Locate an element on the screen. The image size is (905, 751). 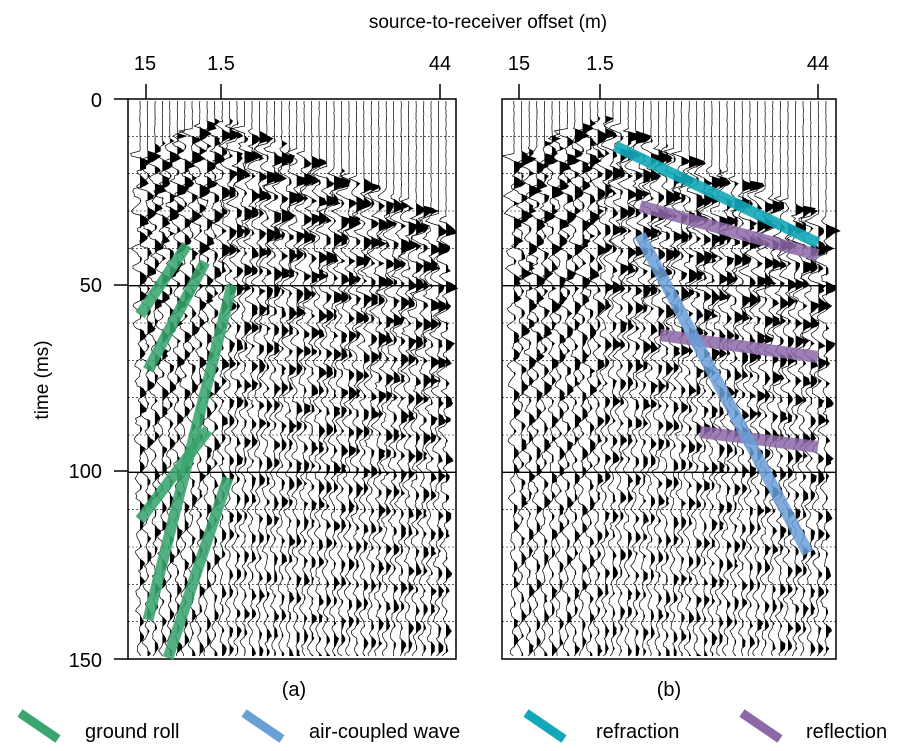
air-coupled-wave-overlays is located at coordinates (724, 394).